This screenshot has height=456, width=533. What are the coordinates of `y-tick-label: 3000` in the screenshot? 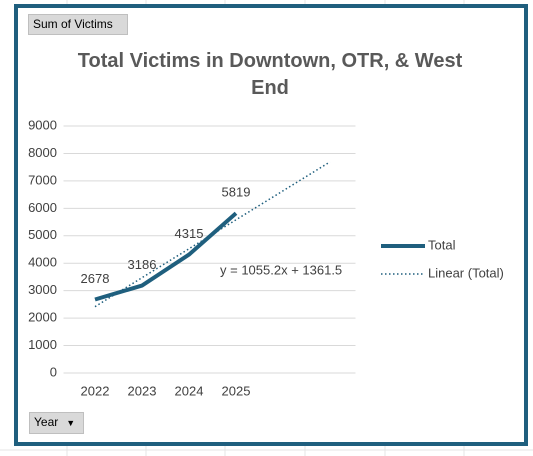 It's located at (42, 289).